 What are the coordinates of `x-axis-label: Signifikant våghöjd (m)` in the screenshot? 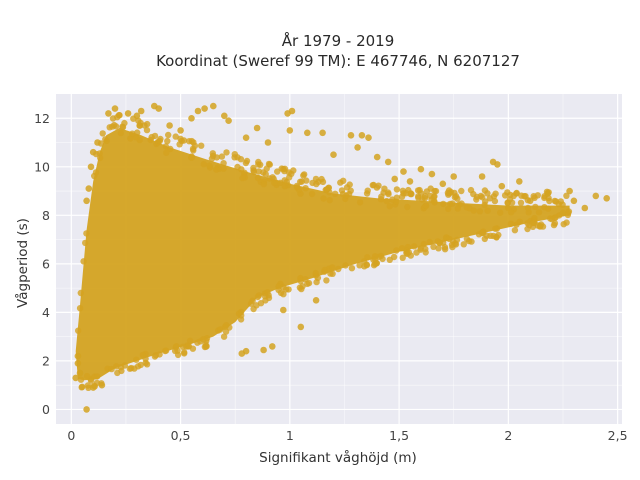 It's located at (338, 457).